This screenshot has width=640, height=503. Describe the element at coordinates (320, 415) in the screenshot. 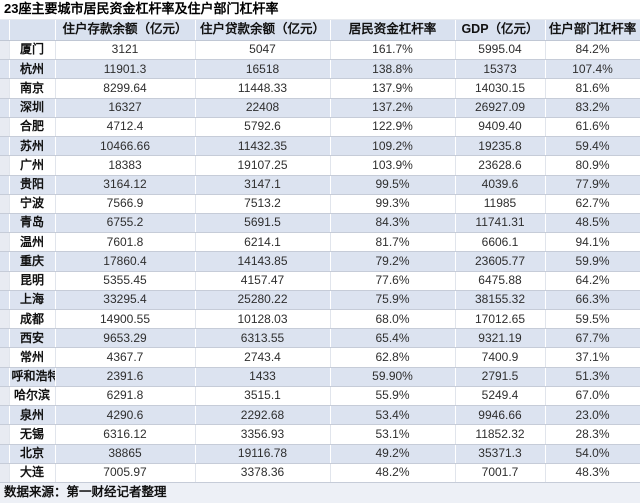

I see `table-row: 泉州 4290.6 2292.68 53.4% 9946.66 23.0%` at that location.